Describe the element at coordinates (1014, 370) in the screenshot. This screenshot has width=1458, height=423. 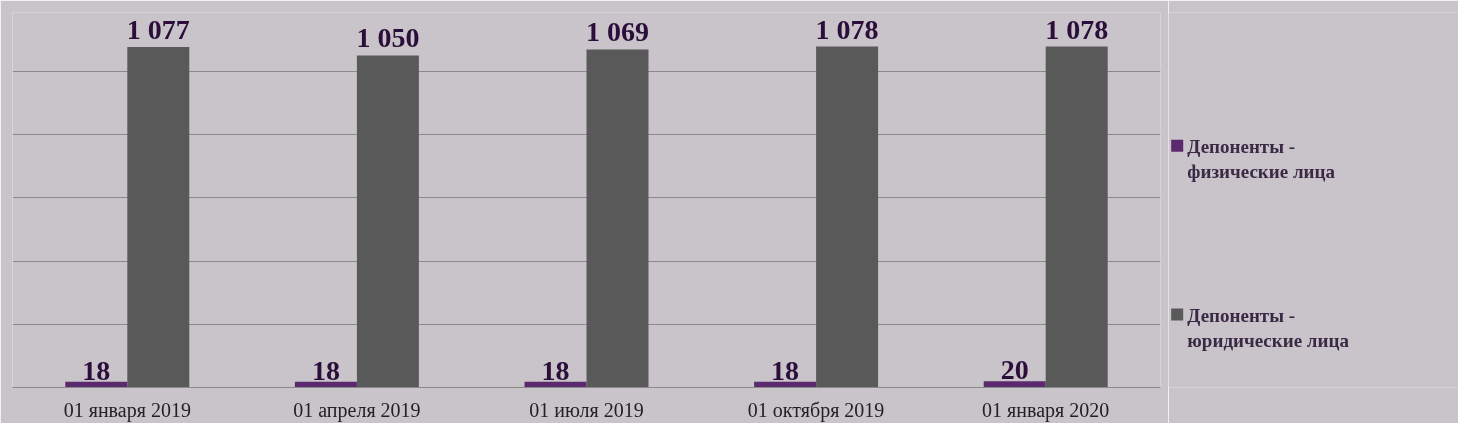
I see `data-label: 20` at that location.